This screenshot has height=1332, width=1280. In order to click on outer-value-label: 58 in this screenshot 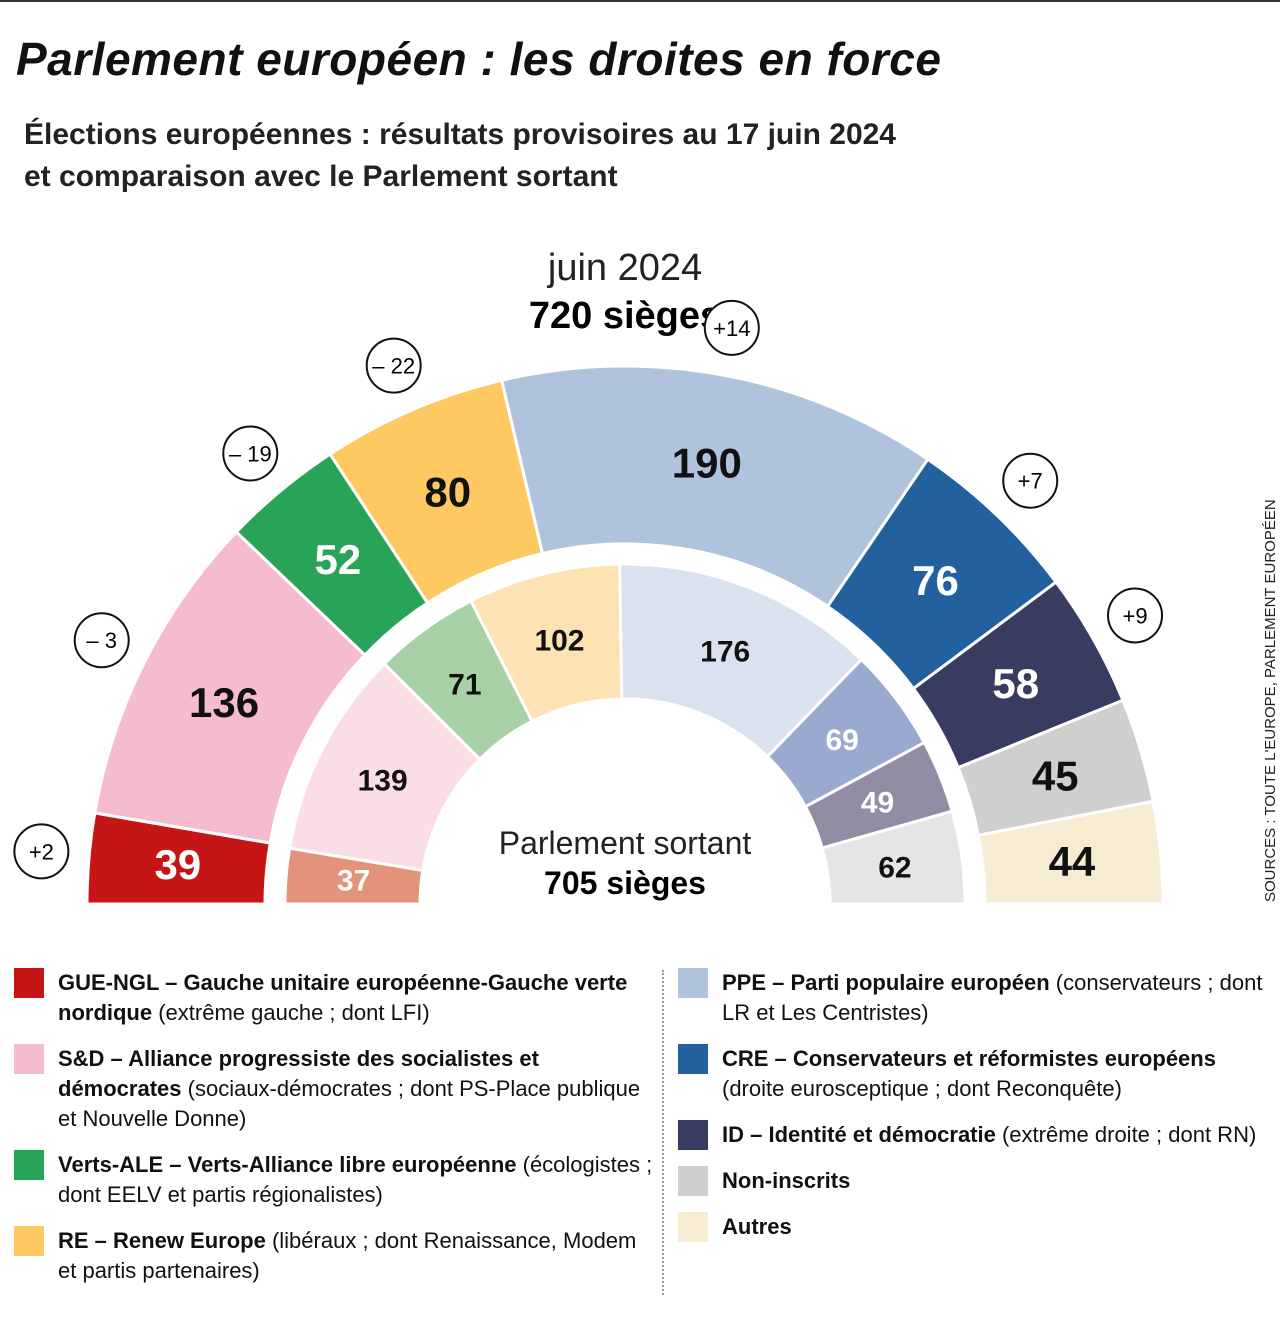, I will do `click(1015, 683)`.